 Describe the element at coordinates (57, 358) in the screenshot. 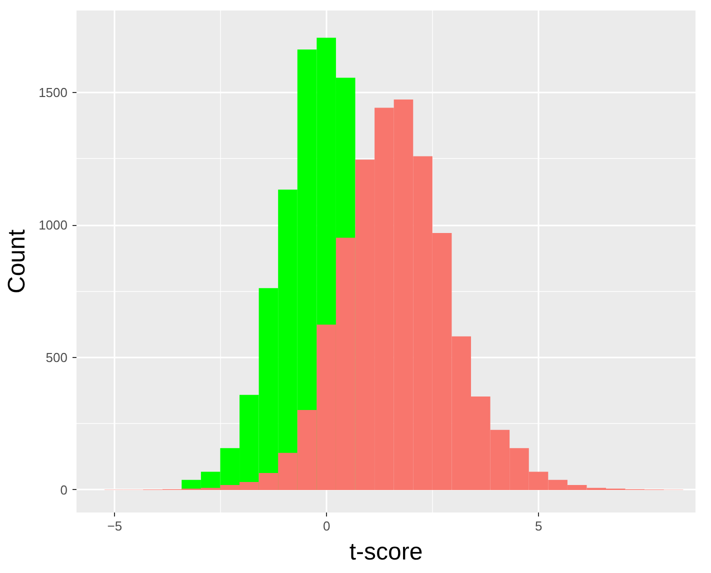

I see `y-tick-label: 500` at that location.